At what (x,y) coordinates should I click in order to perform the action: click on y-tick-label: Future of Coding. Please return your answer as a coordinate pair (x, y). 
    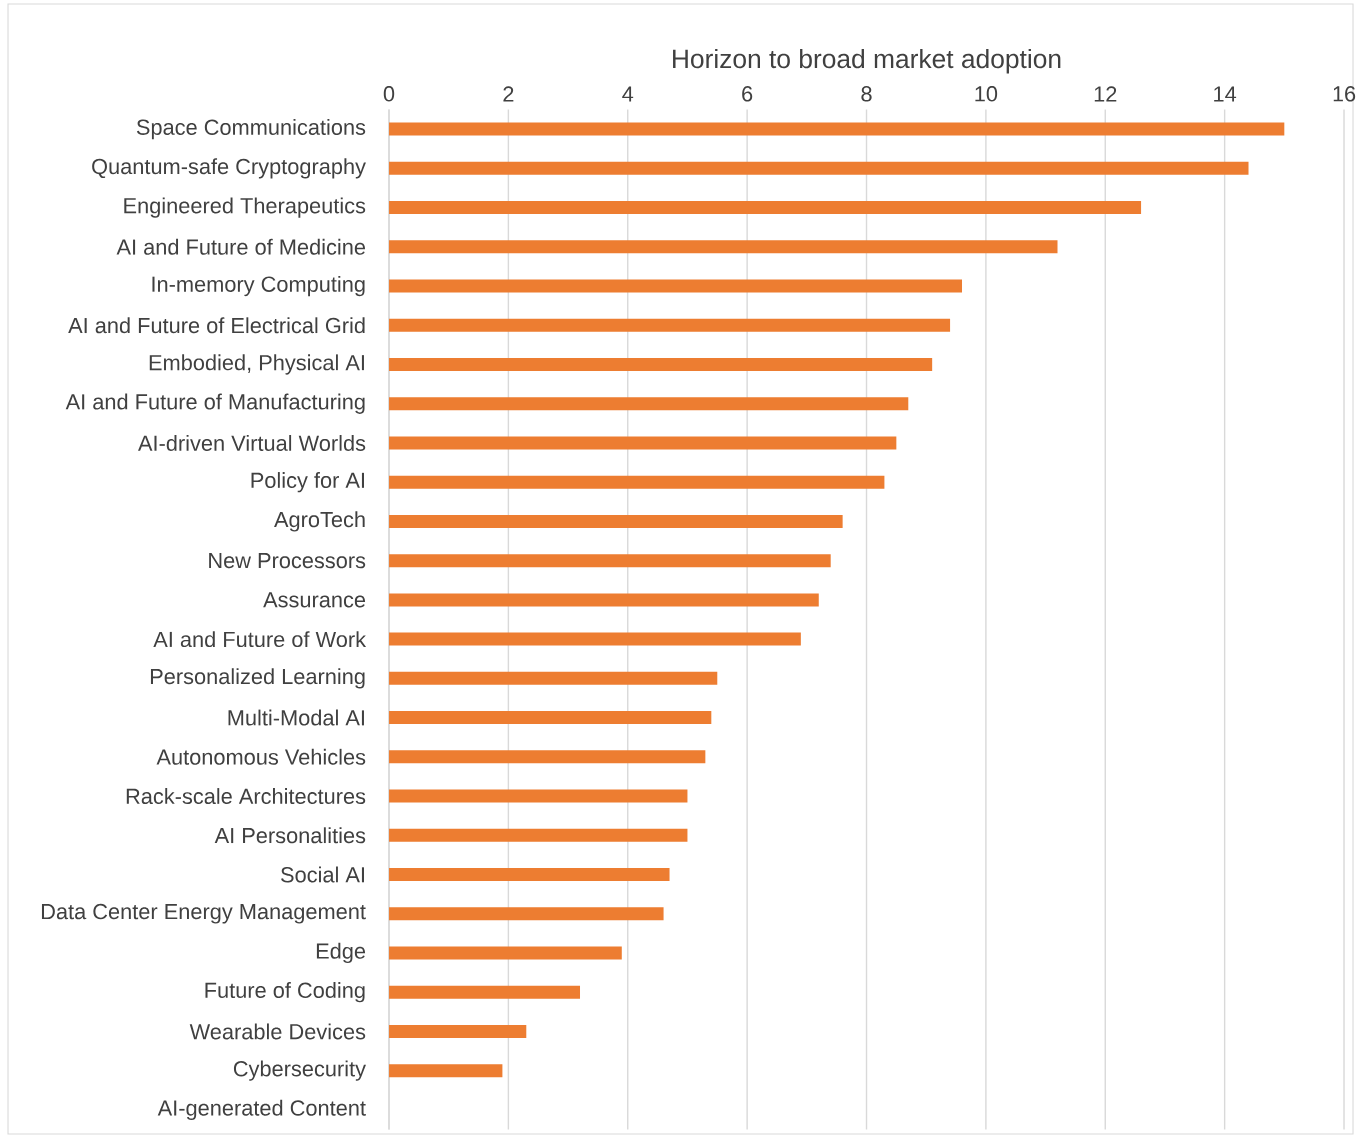
    Looking at the image, I should click on (285, 992).